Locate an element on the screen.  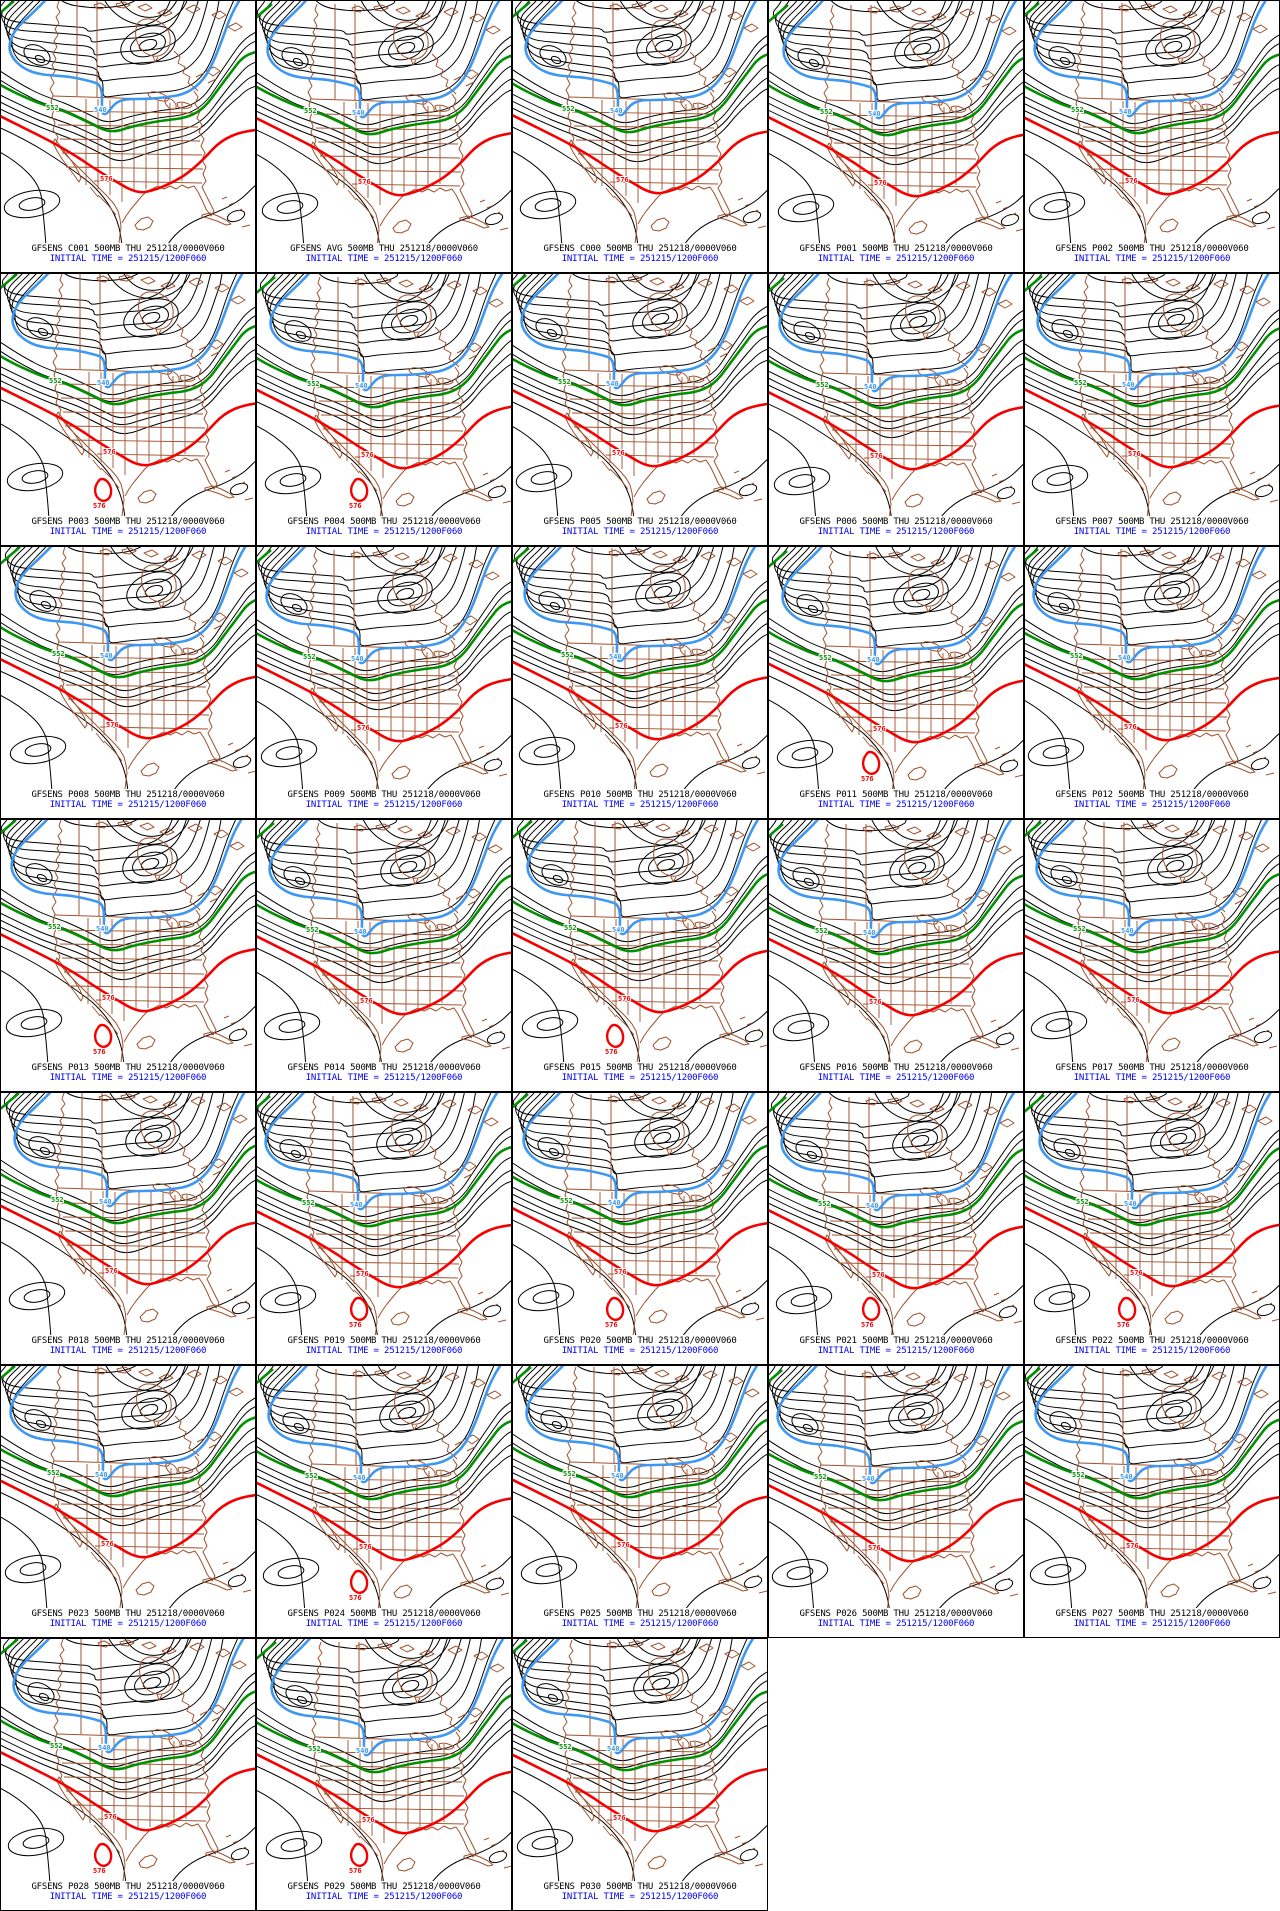
panel-title: GFSENS P010 500MB THU 251218/0000V060 is located at coordinates (640, 795).